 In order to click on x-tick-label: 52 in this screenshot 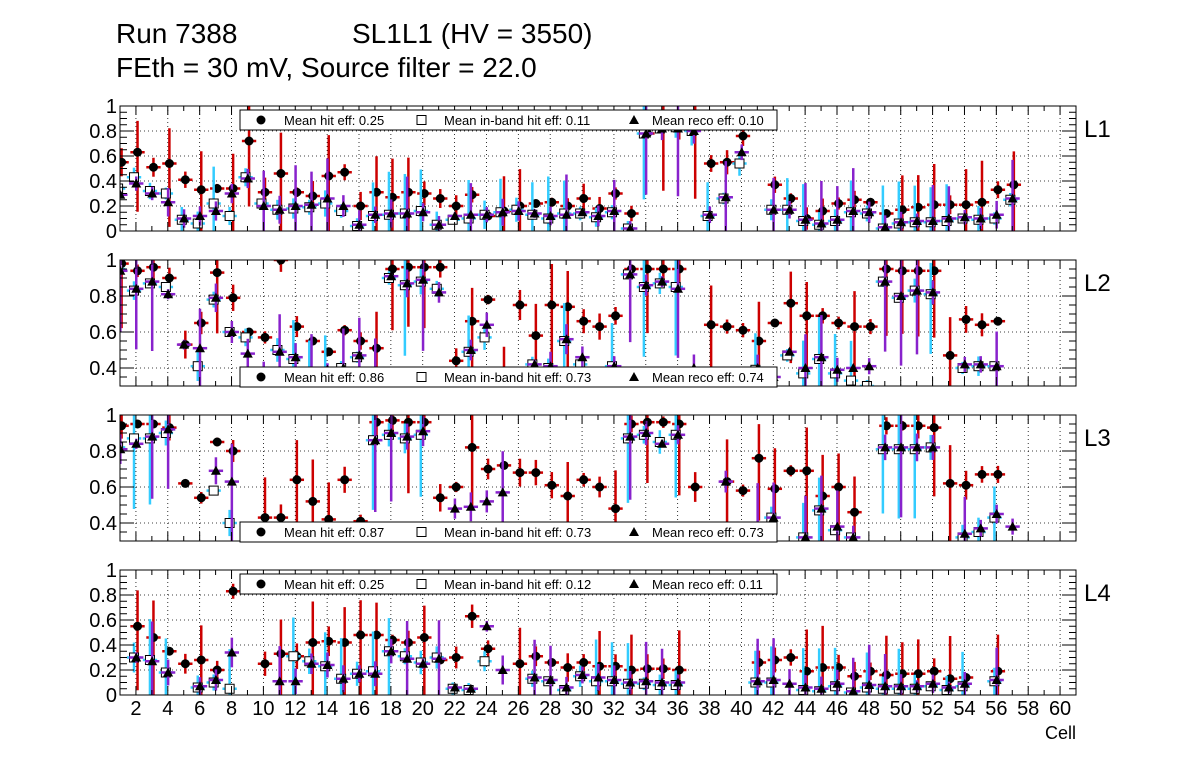, I will do `click(932, 709)`.